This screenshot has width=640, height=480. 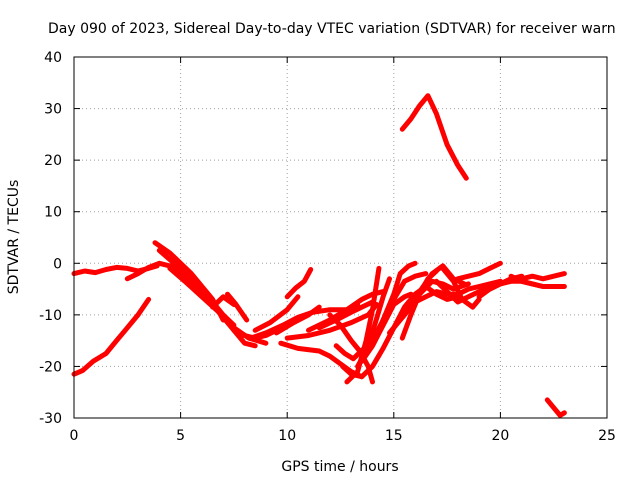 What do you see at coordinates (500, 436) in the screenshot?
I see `x-tick-label: 20` at bounding box center [500, 436].